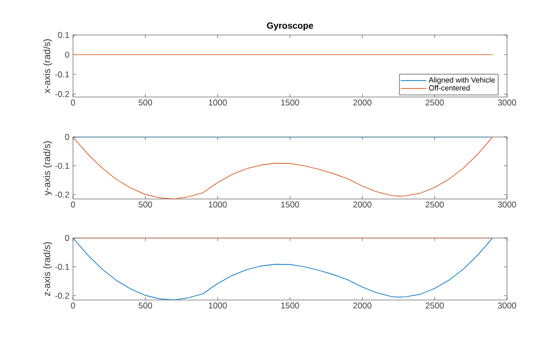 The image size is (560, 337). Describe the element at coordinates (47, 168) in the screenshot. I see `y-axis-title: y-axis (rad/s)` at that location.